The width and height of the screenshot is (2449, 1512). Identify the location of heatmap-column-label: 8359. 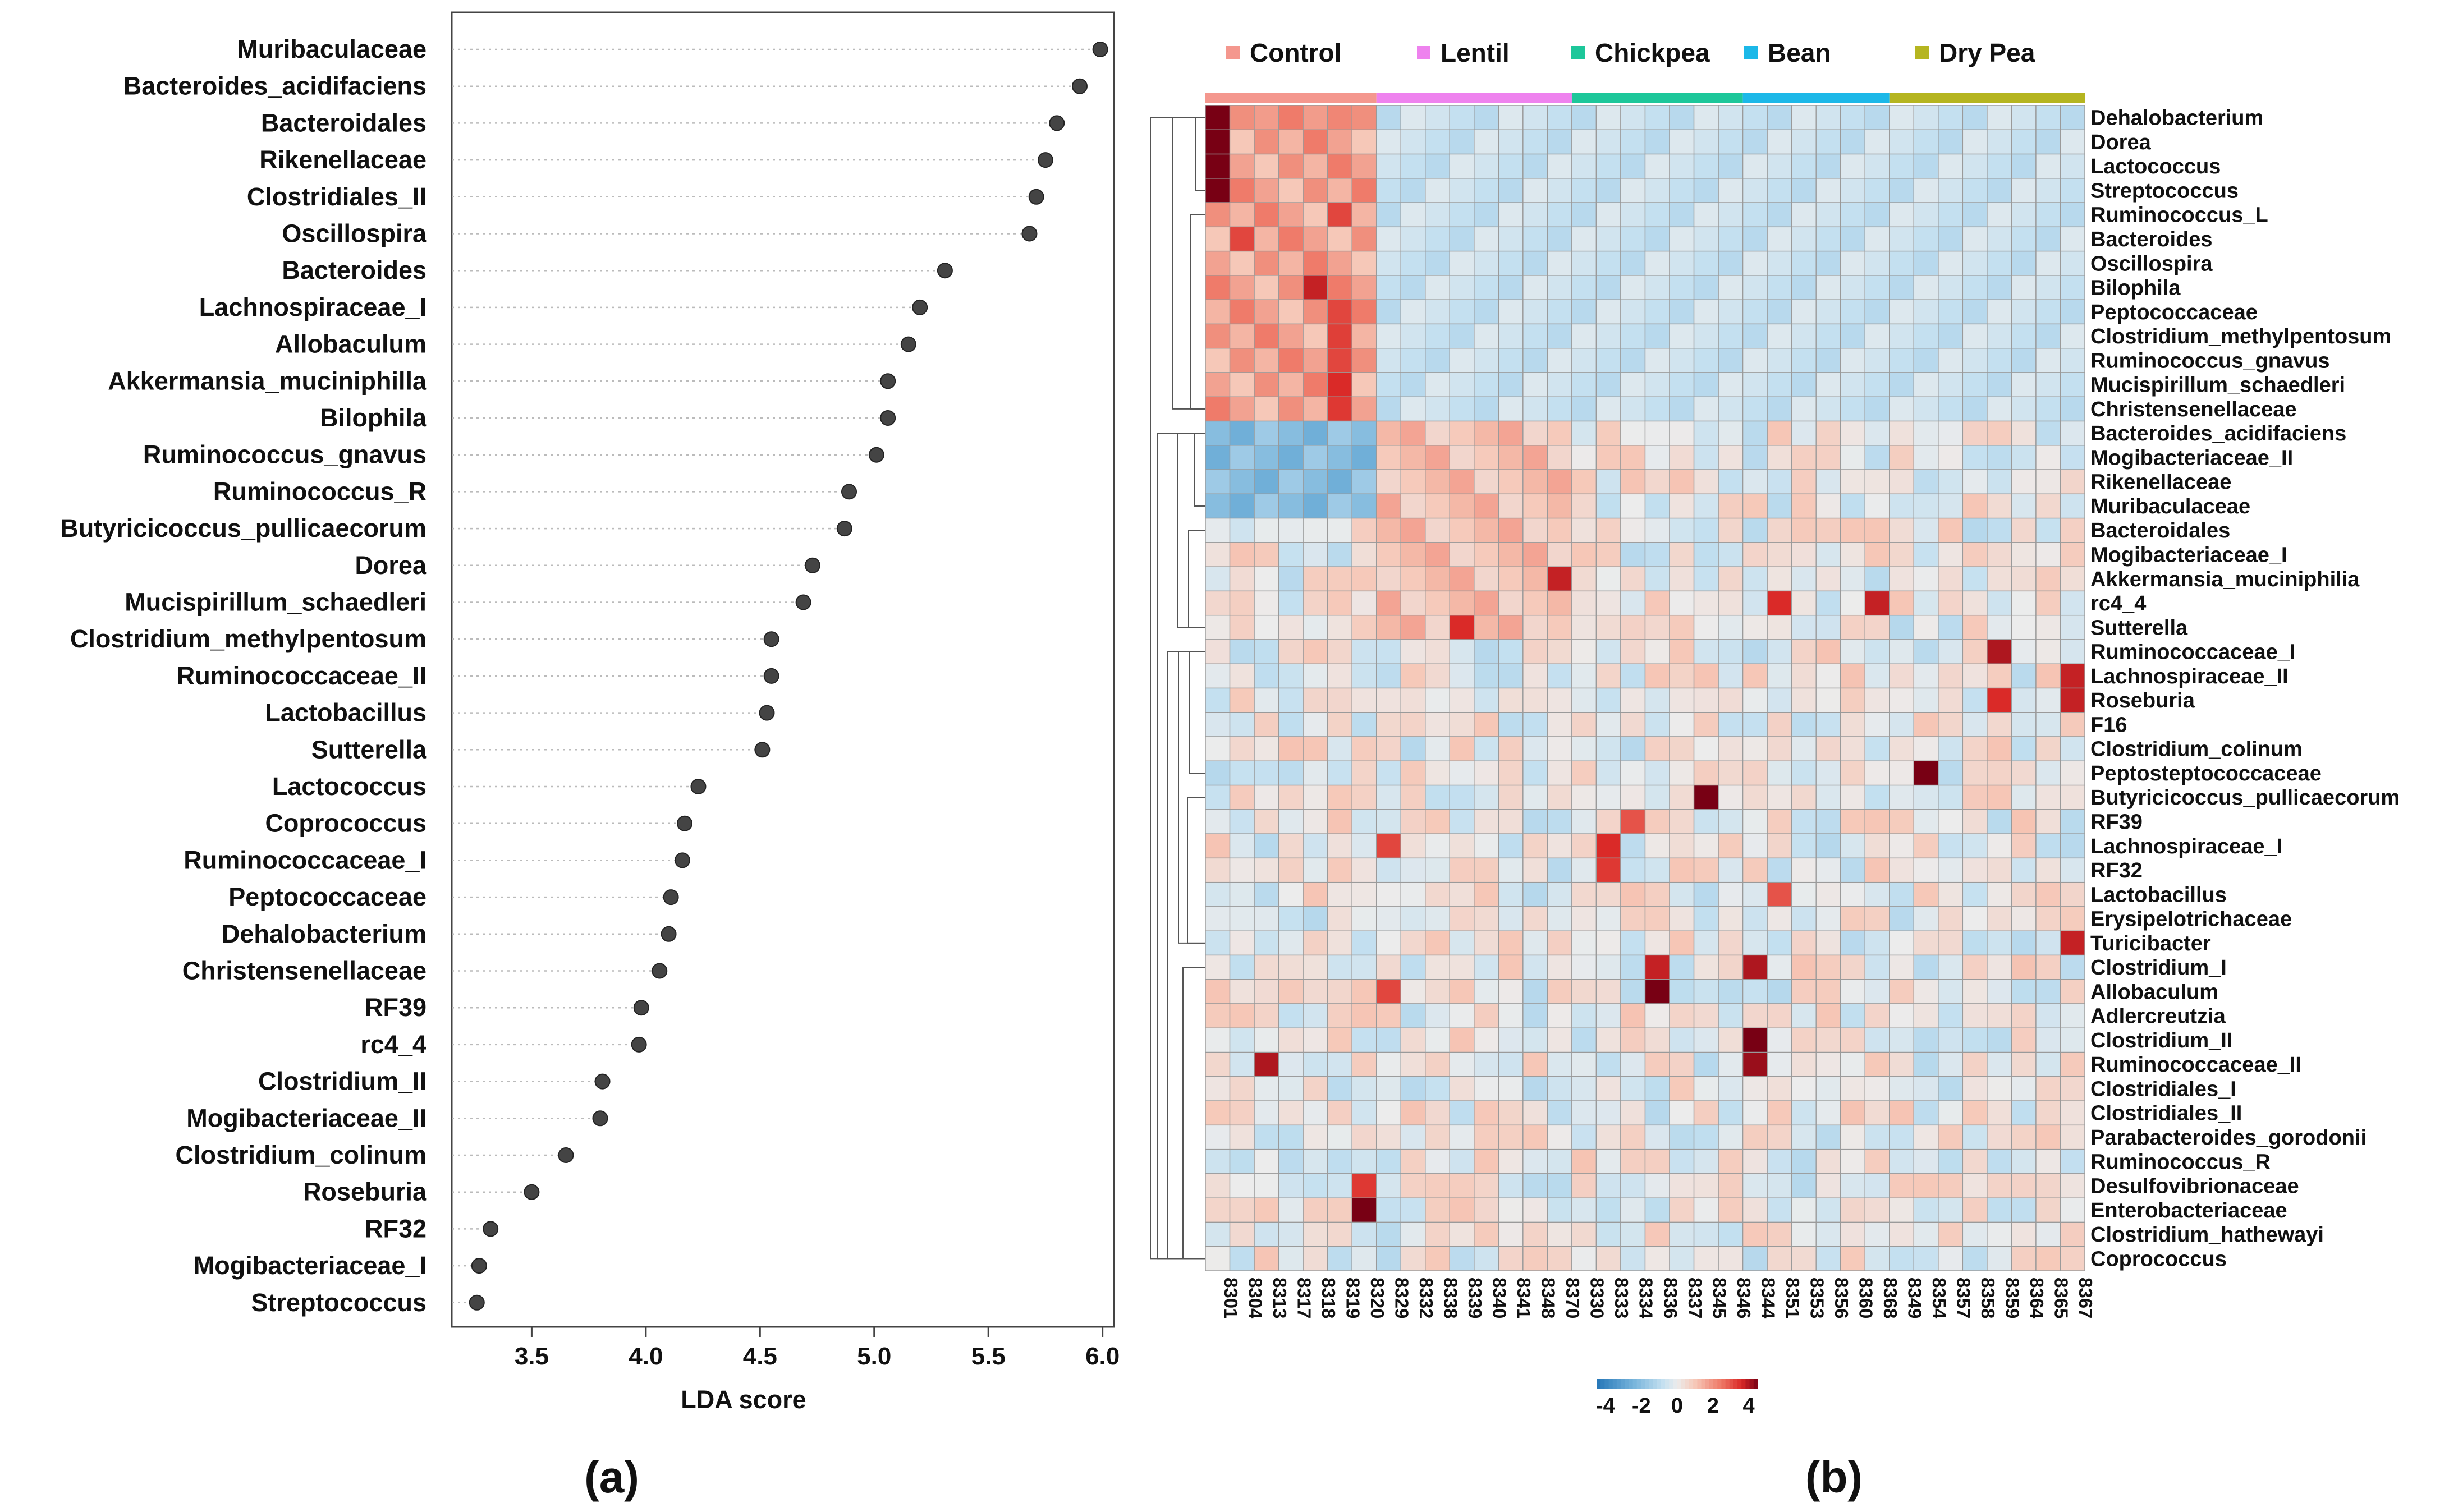
(2012, 1297).